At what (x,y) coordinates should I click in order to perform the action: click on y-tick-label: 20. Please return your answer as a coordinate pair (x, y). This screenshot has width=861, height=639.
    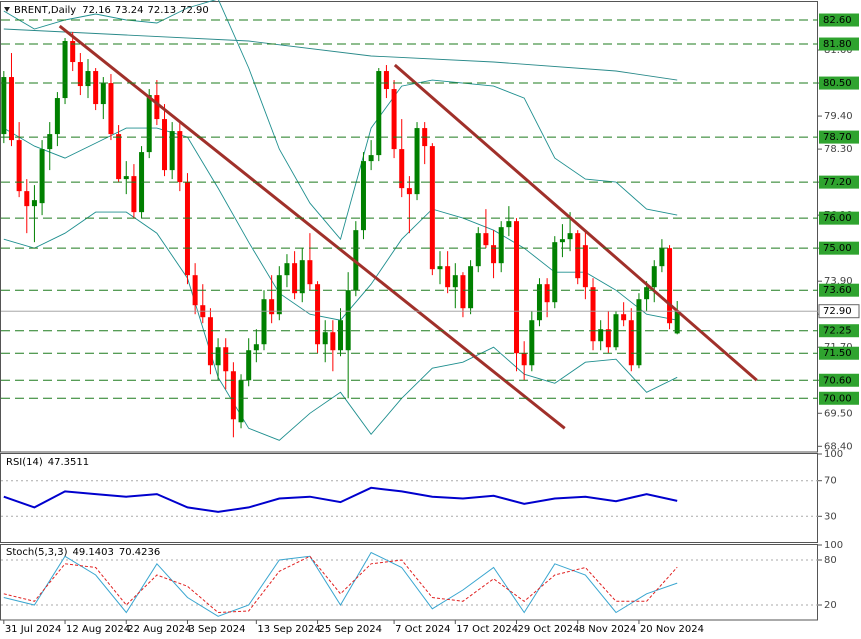
    Looking at the image, I should click on (830, 605).